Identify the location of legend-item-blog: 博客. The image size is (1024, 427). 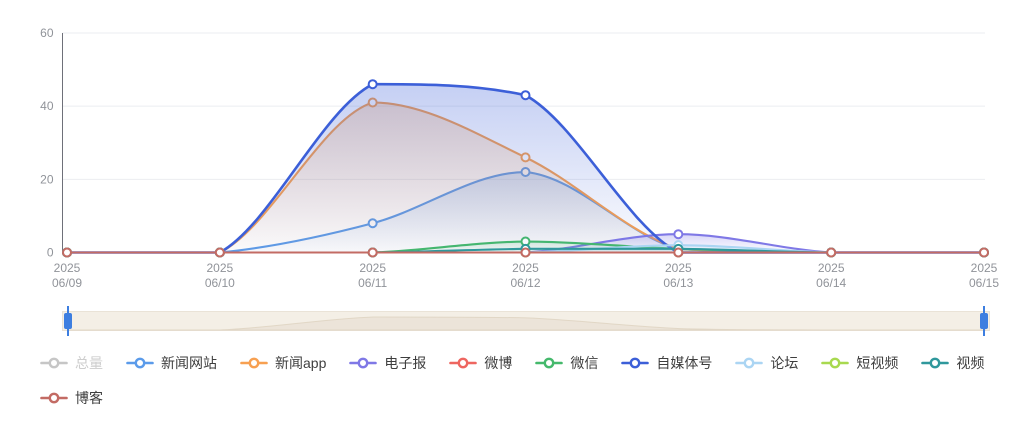
(71, 398).